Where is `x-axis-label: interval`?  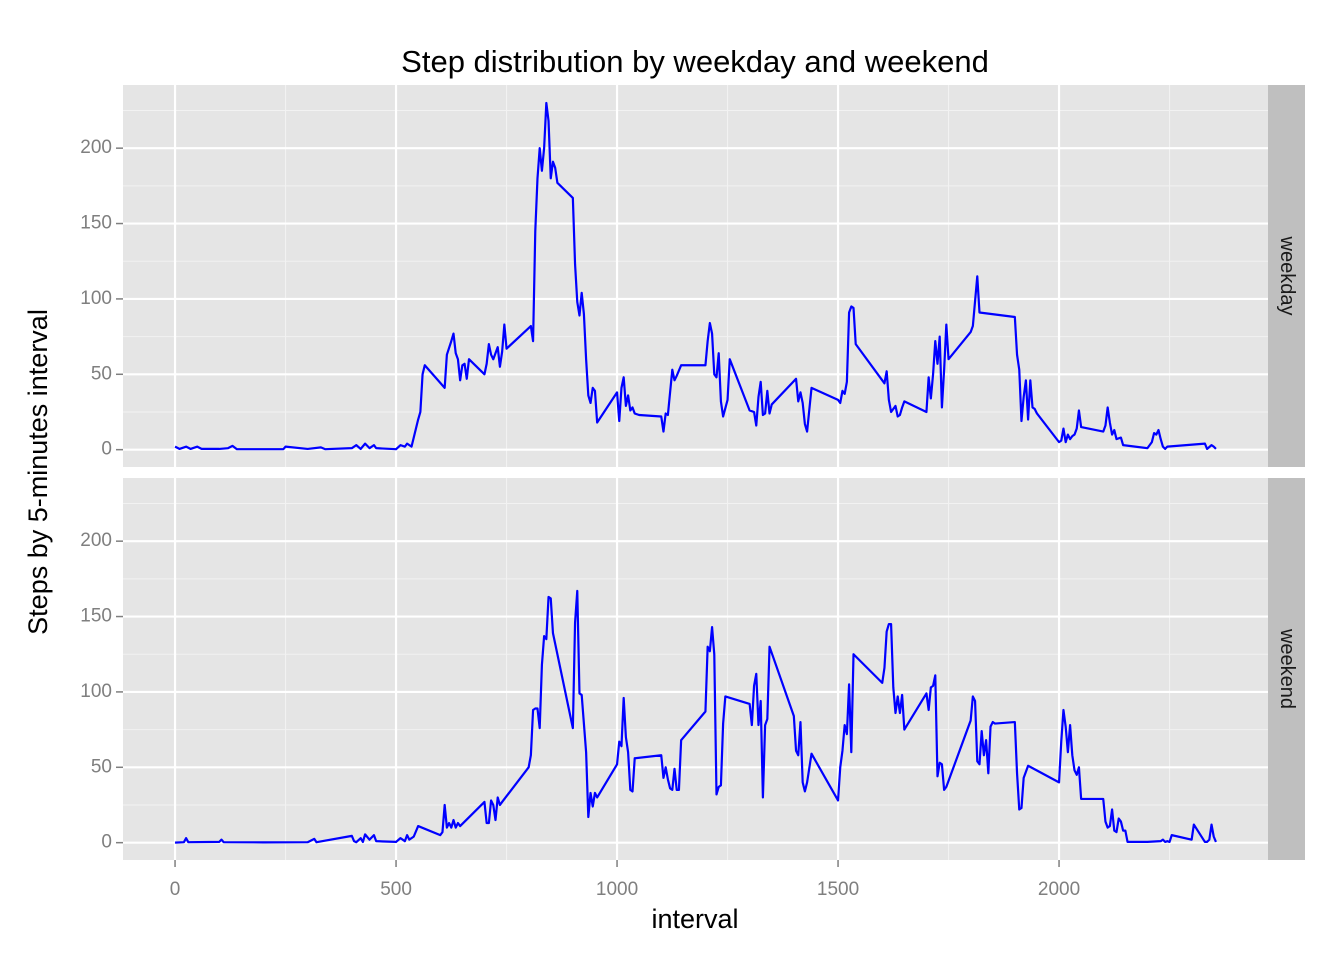
x-axis-label: interval is located at coordinates (694, 919).